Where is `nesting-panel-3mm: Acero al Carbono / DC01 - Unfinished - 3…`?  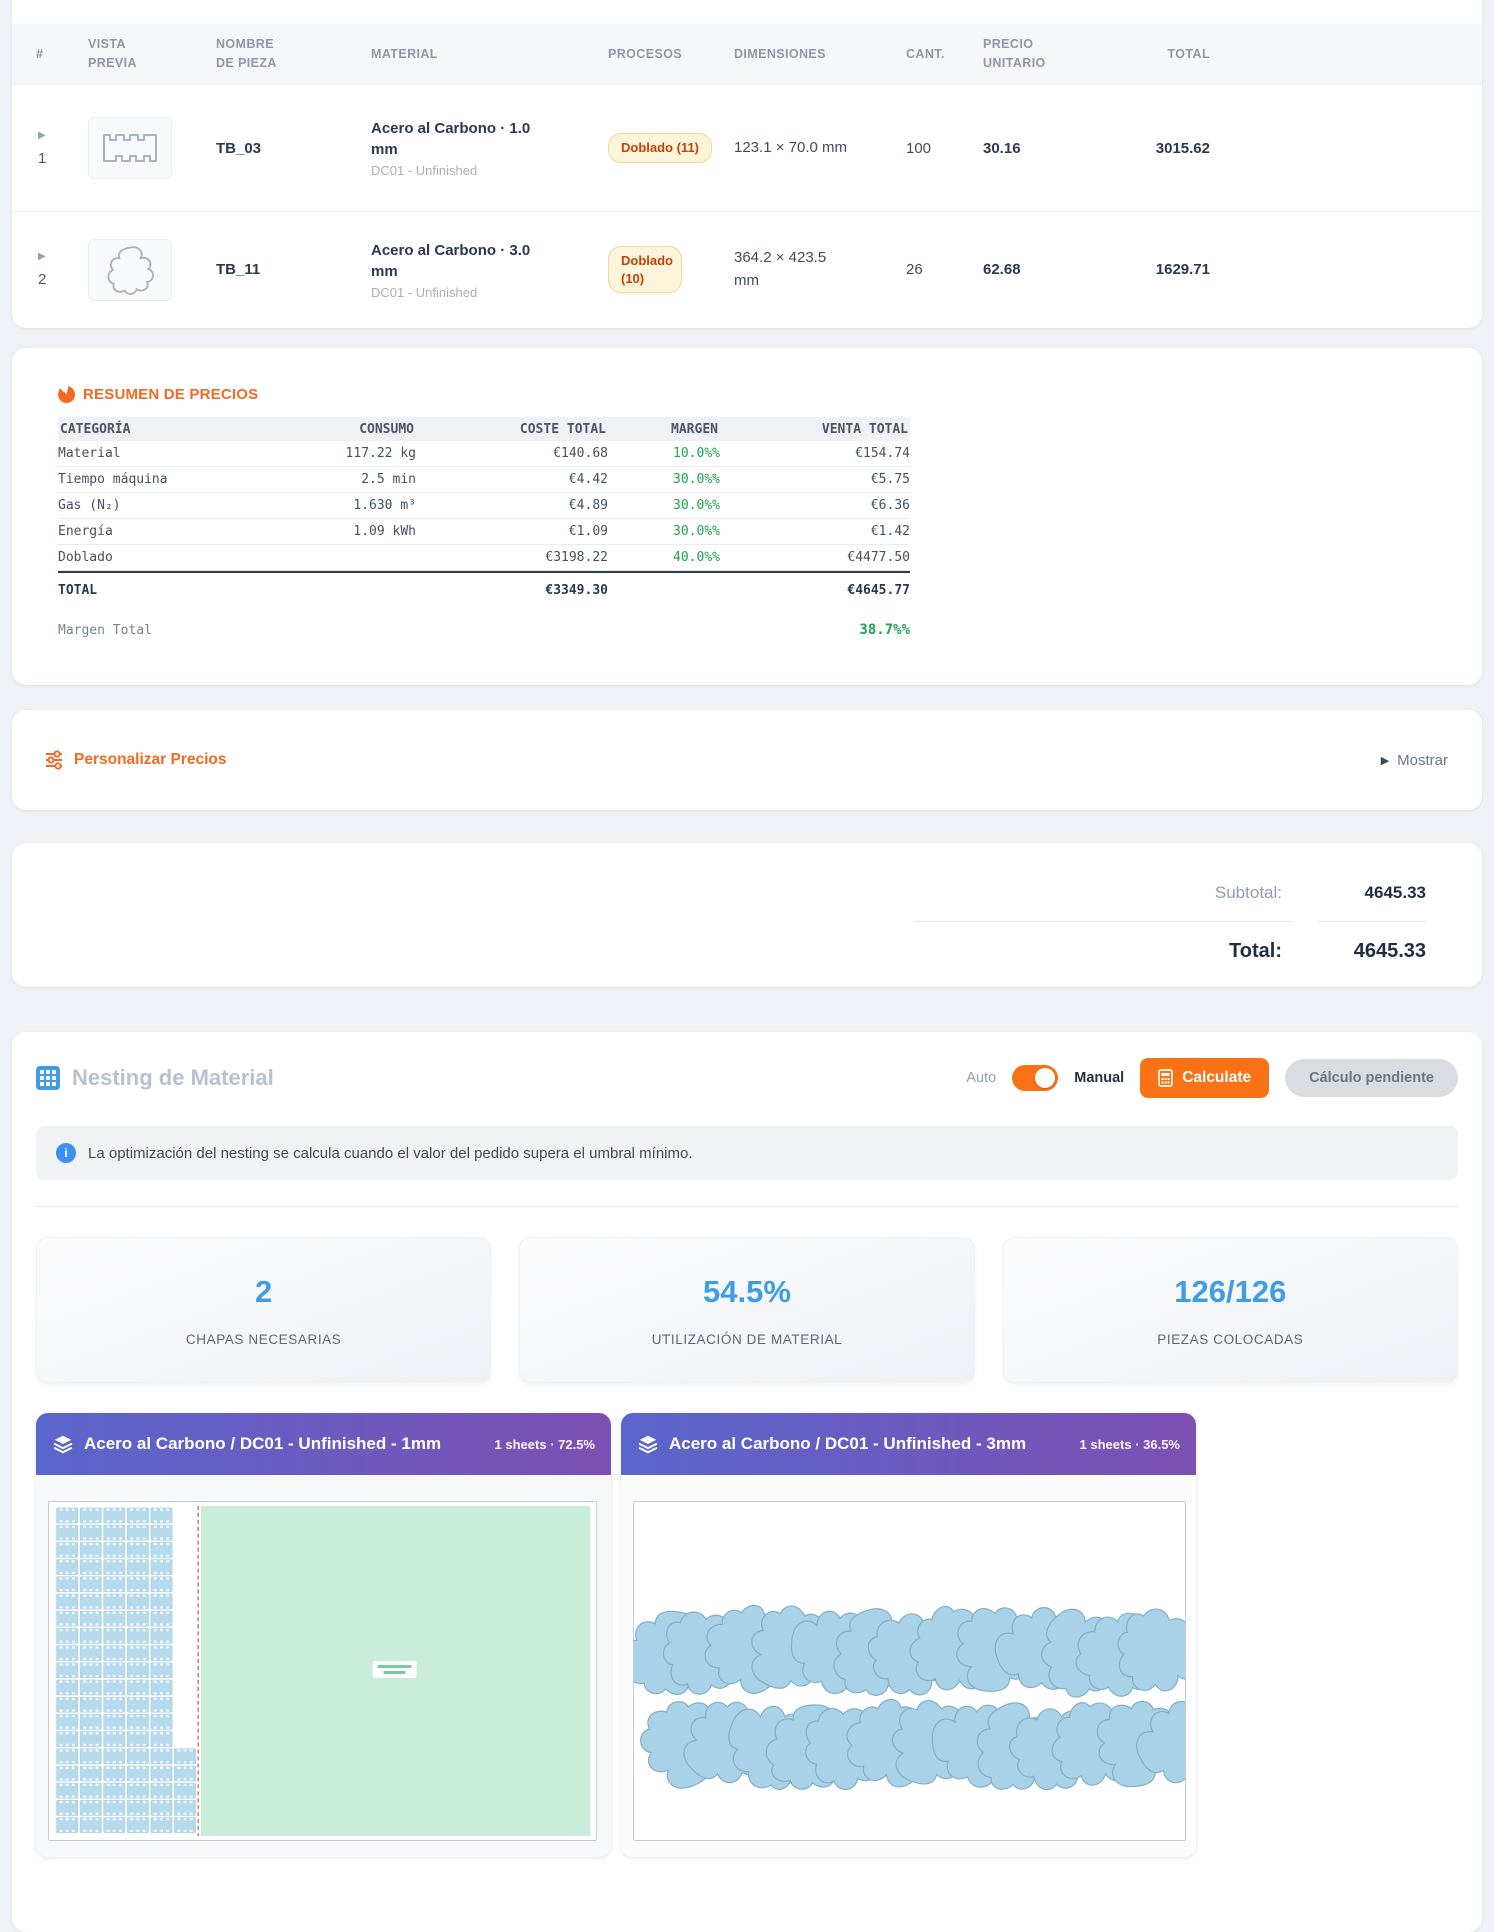 nesting-panel-3mm: Acero al Carbono / DC01 - Unfinished - 3… is located at coordinates (908, 1635).